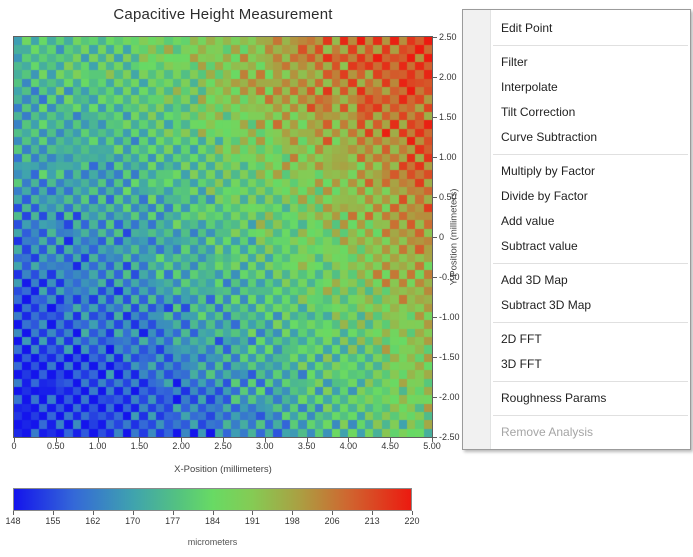  Describe the element at coordinates (442, 237) in the screenshot. I see `y-tick-label: 0` at that location.